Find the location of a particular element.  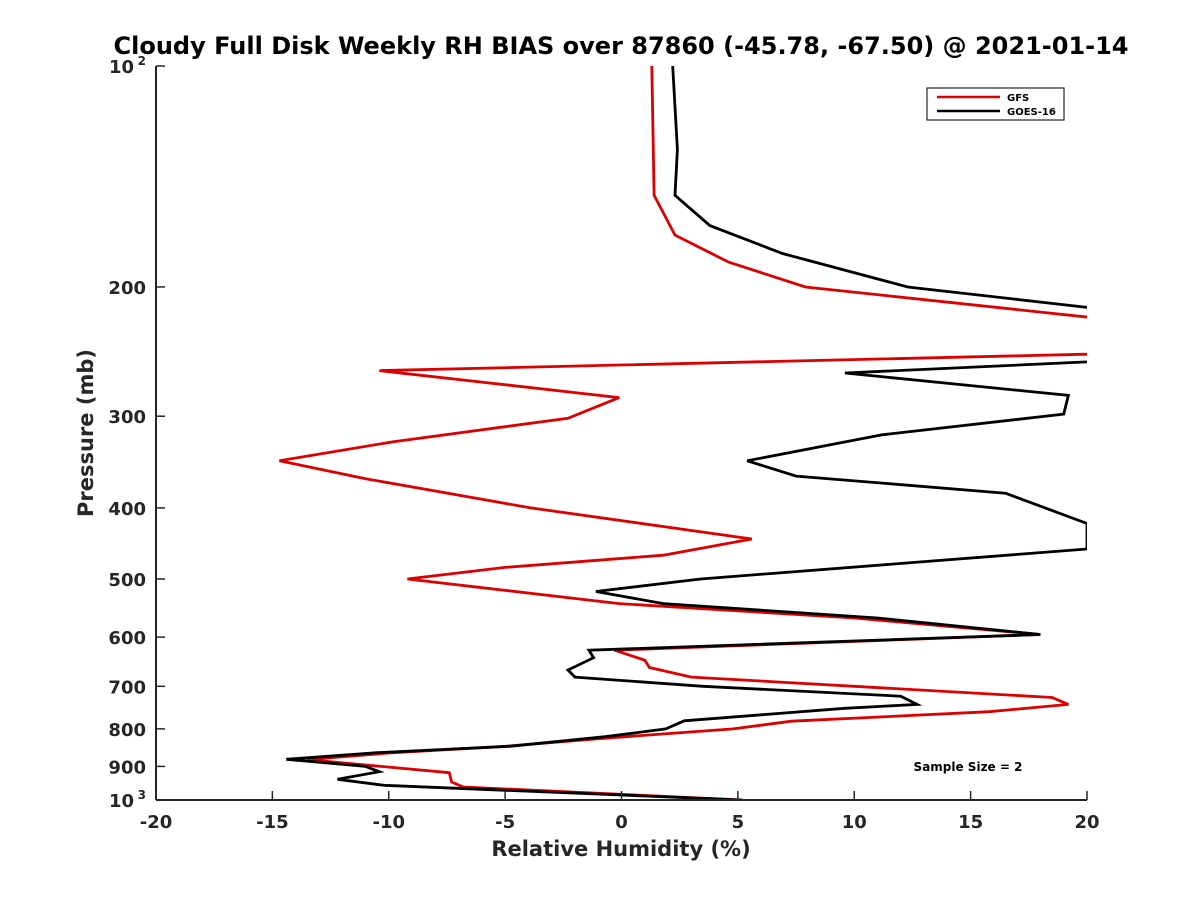

y-tick-label-text: 900 is located at coordinates (127, 767).